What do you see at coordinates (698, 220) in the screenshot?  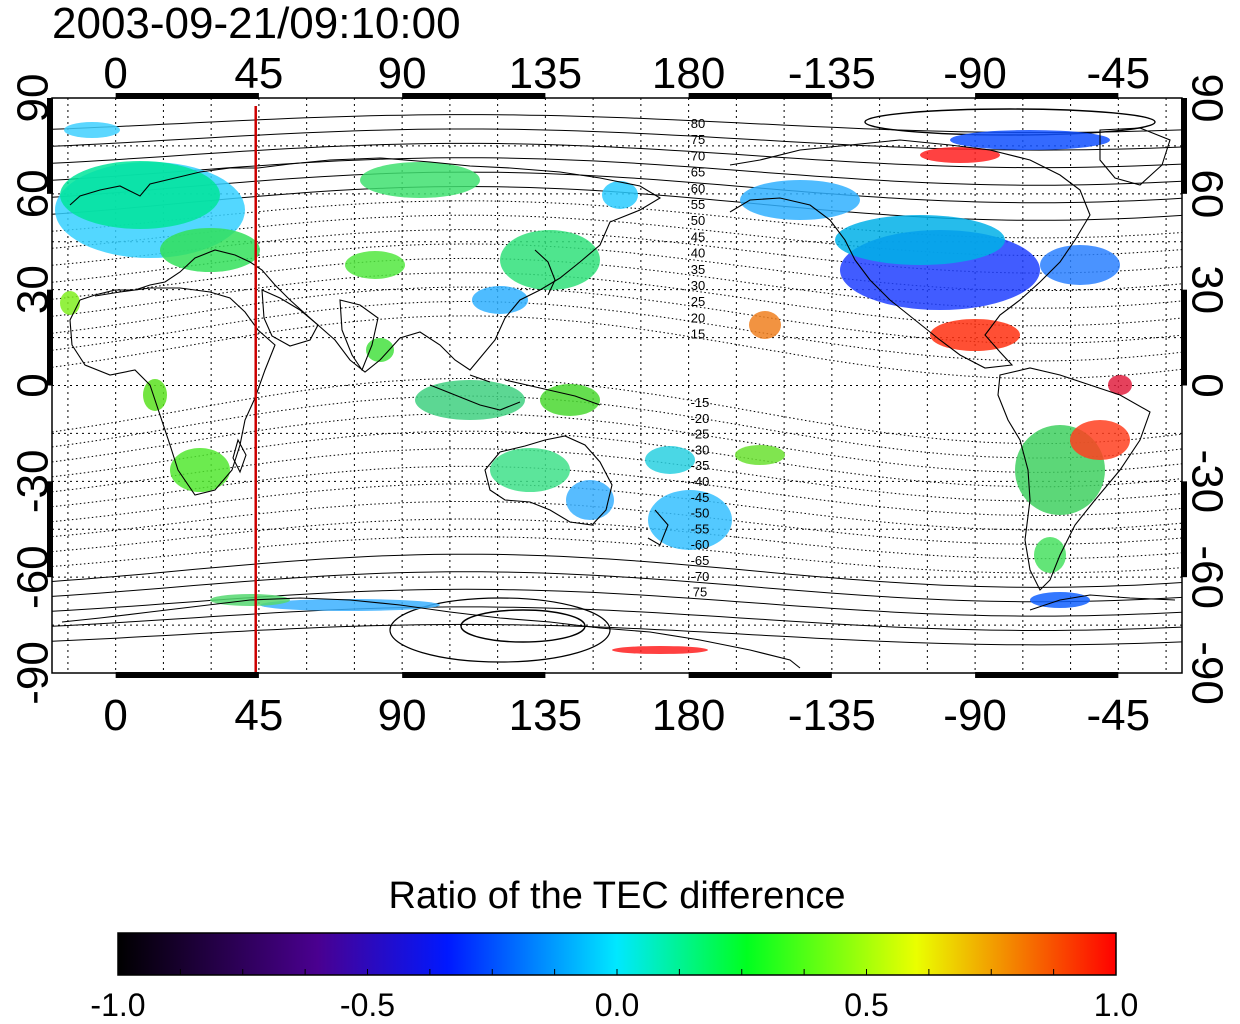 I see `contour-label: 50` at bounding box center [698, 220].